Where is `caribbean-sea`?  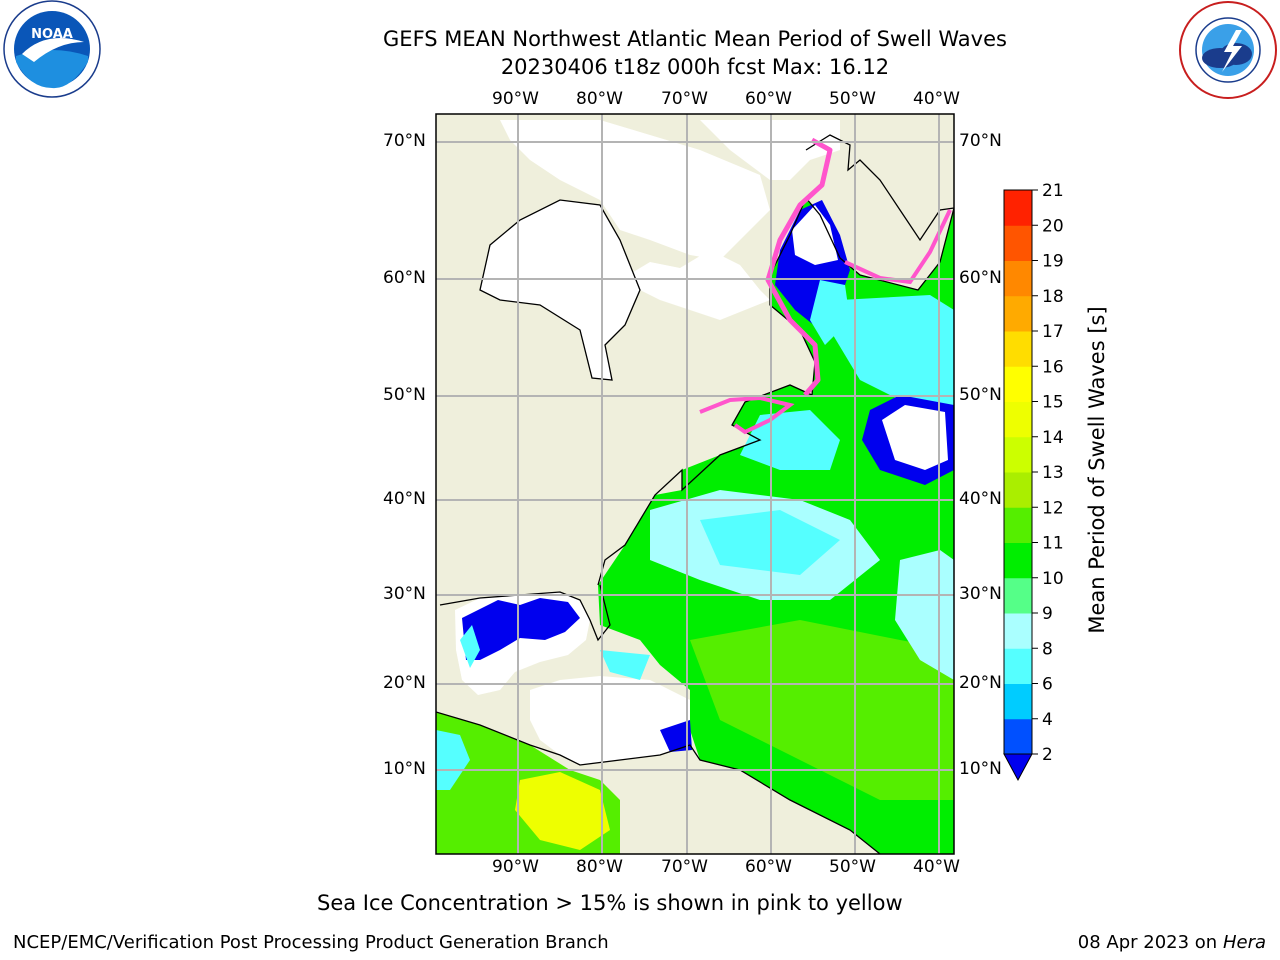 caribbean-sea is located at coordinates (610, 720).